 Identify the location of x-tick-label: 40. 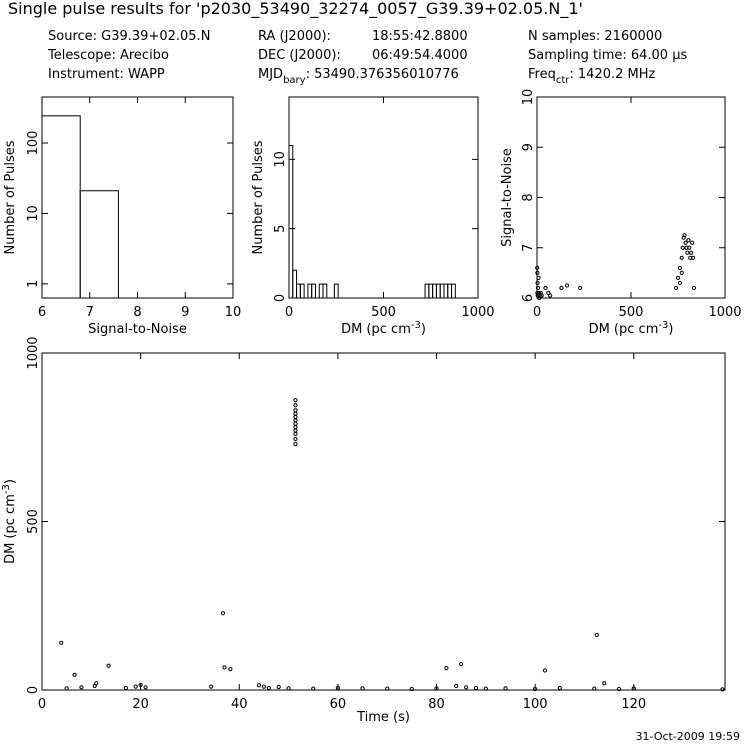
(239, 704).